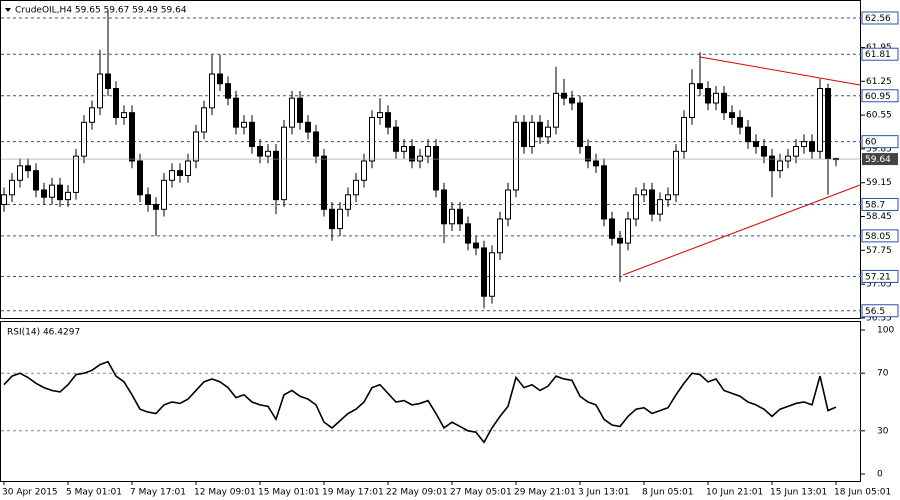 This screenshot has width=900, height=500. I want to click on level-label: 56.5, so click(875, 312).